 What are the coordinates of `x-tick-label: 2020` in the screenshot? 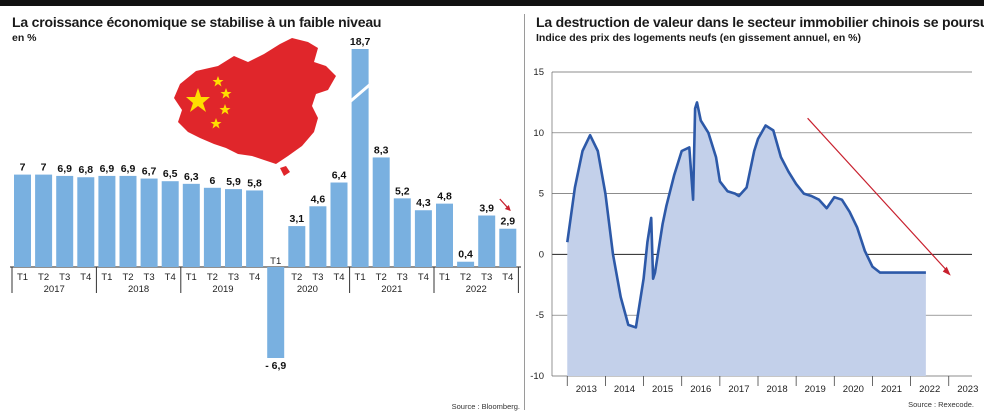 It's located at (853, 389).